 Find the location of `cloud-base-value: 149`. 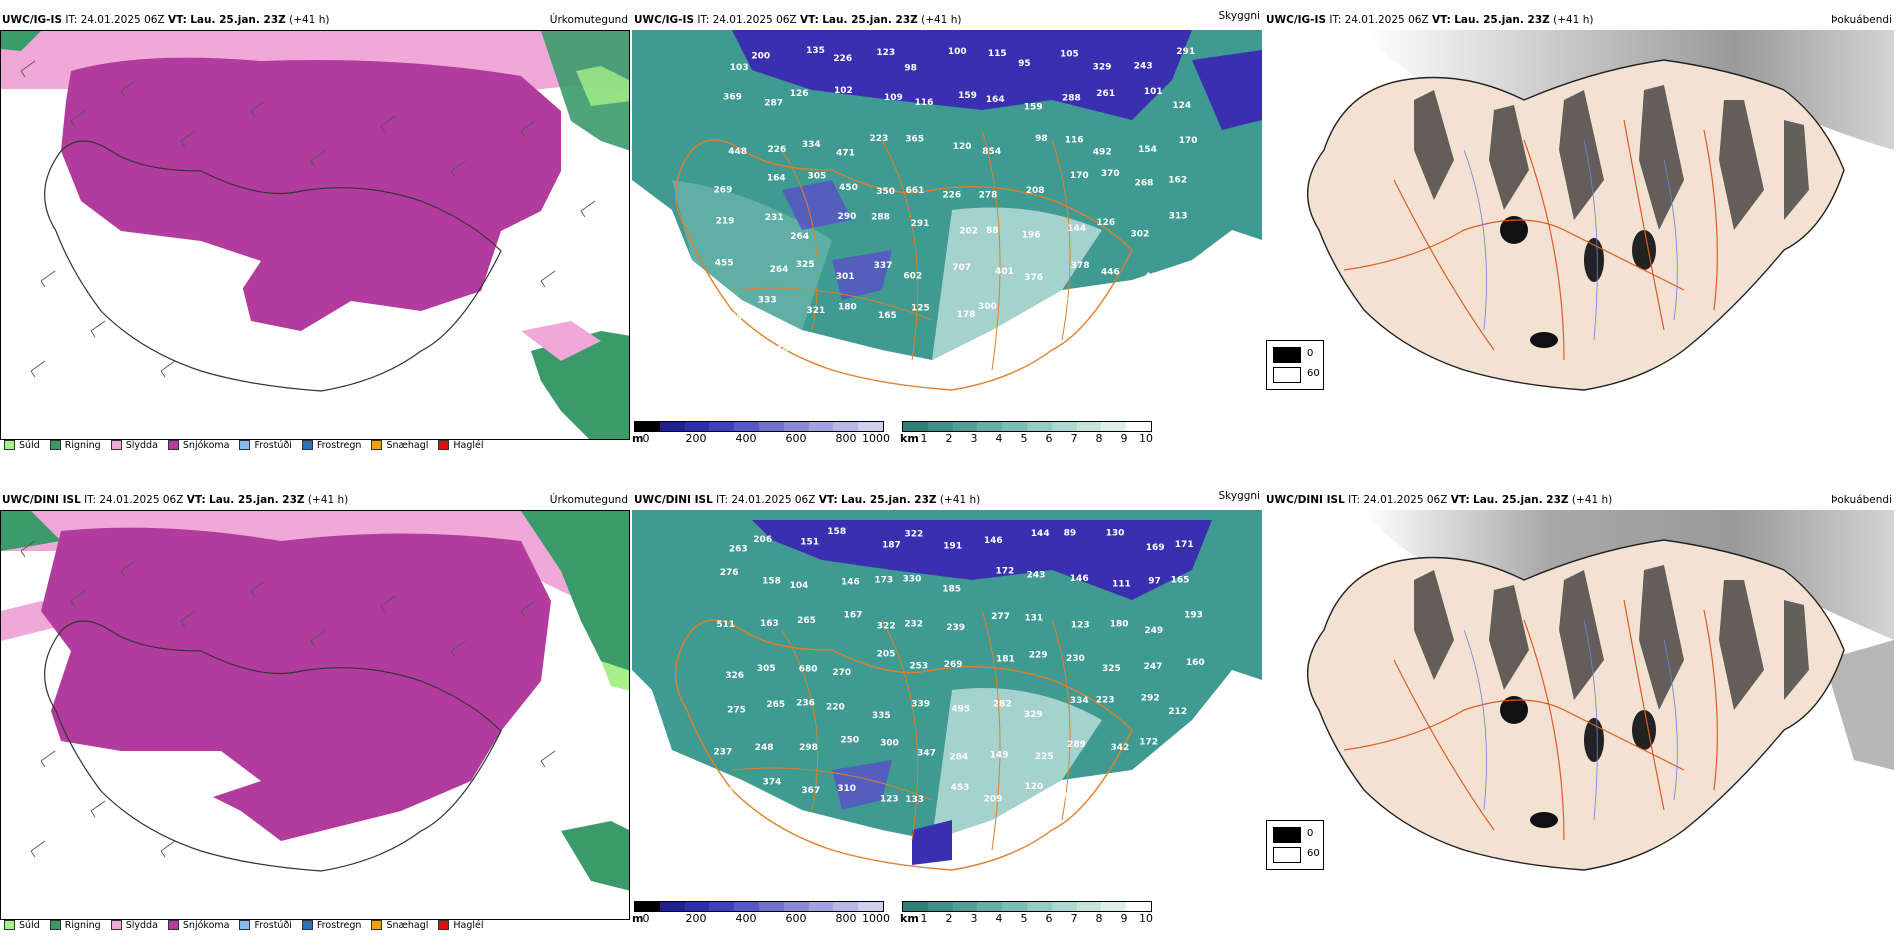

cloud-base-value: 149 is located at coordinates (999, 756).